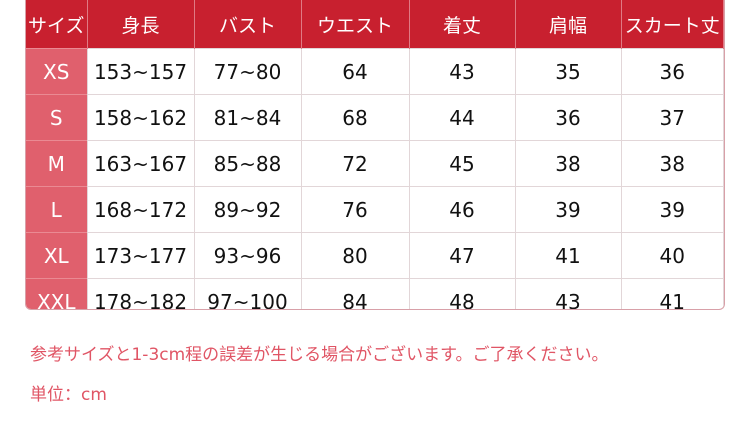 The width and height of the screenshot is (750, 431). I want to click on table-cell: 47, so click(462, 255).